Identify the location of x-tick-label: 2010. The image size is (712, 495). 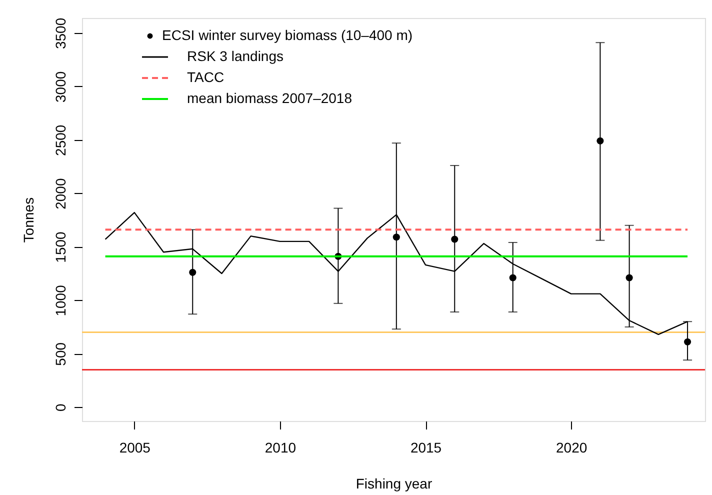
(280, 448).